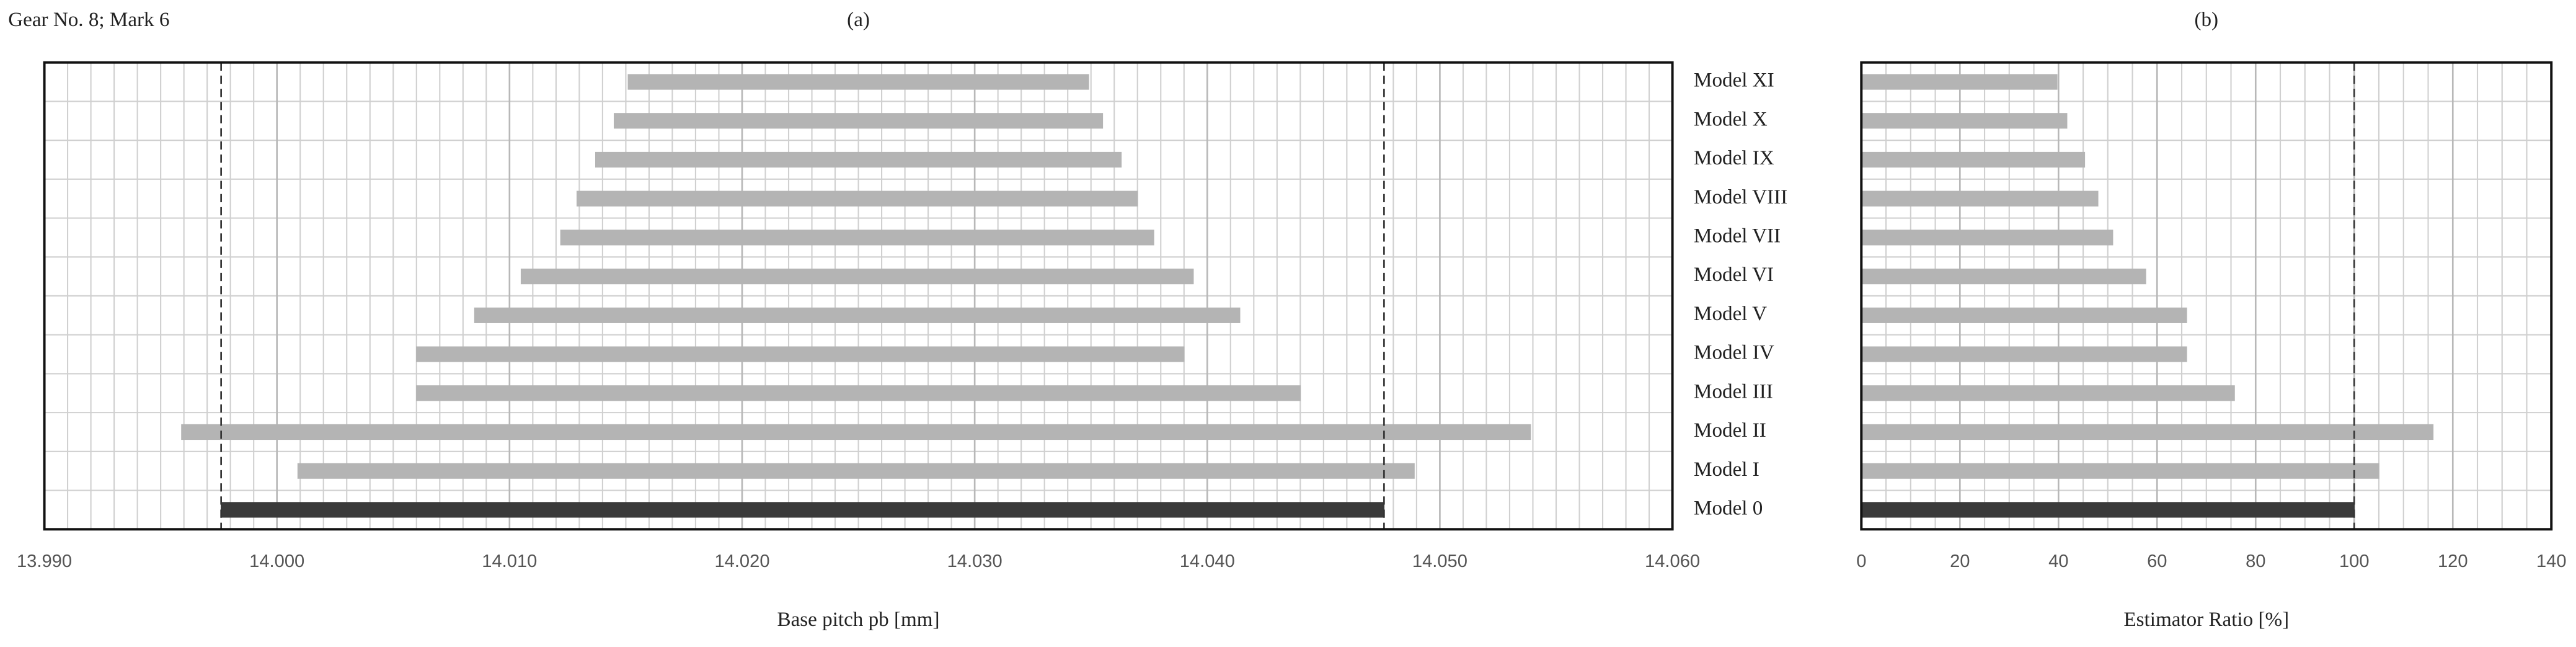 The height and width of the screenshot is (647, 2576). Describe the element at coordinates (2058, 561) in the screenshot. I see `x-tick-label: 40` at that location.